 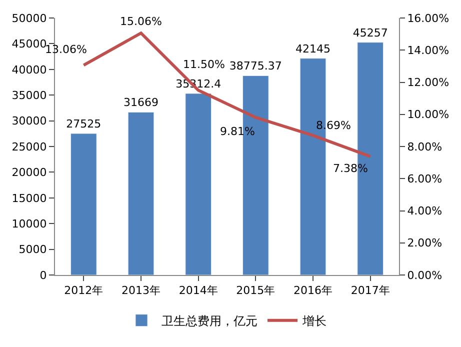 I want to click on y-tick-label: 20000, so click(x=29, y=173).